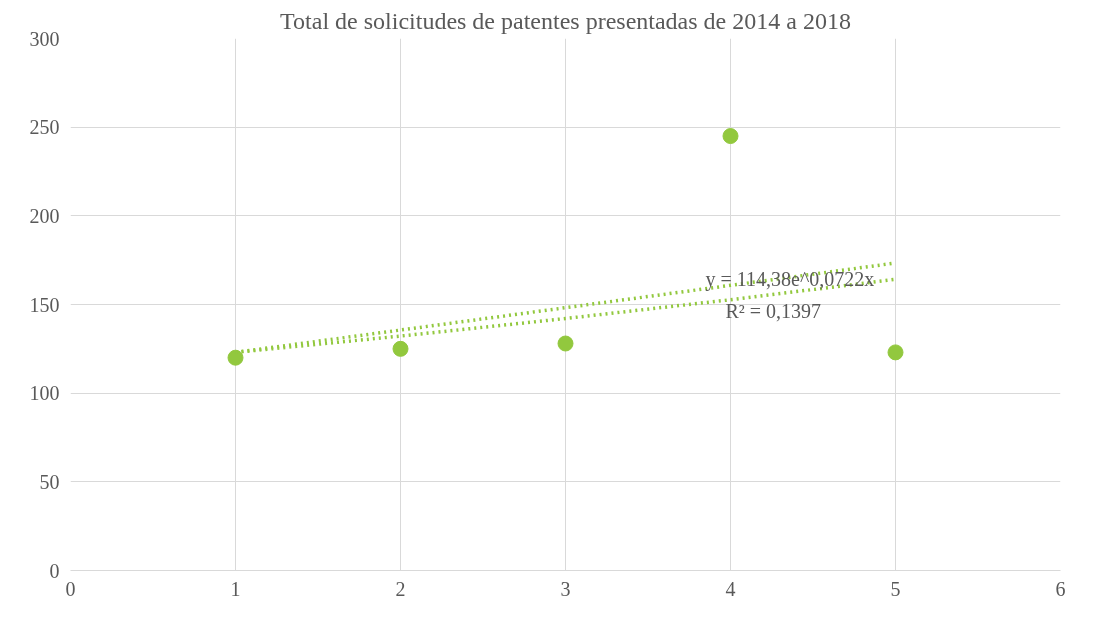 The height and width of the screenshot is (622, 1112). I want to click on y-tick-label: 250, so click(44, 127).